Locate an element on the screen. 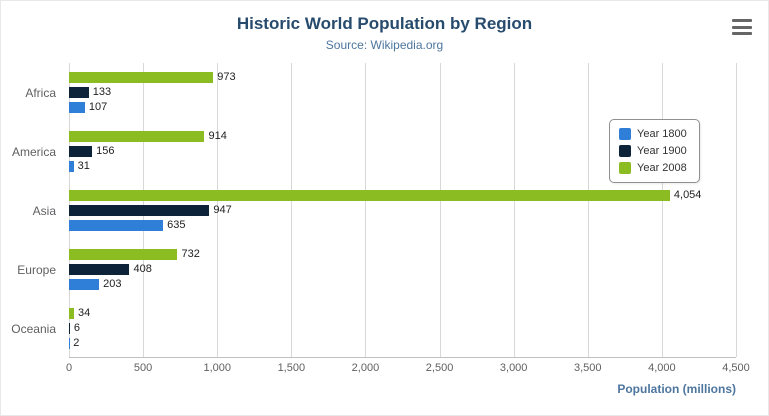  x-axis-label: 3,500 is located at coordinates (588, 368).